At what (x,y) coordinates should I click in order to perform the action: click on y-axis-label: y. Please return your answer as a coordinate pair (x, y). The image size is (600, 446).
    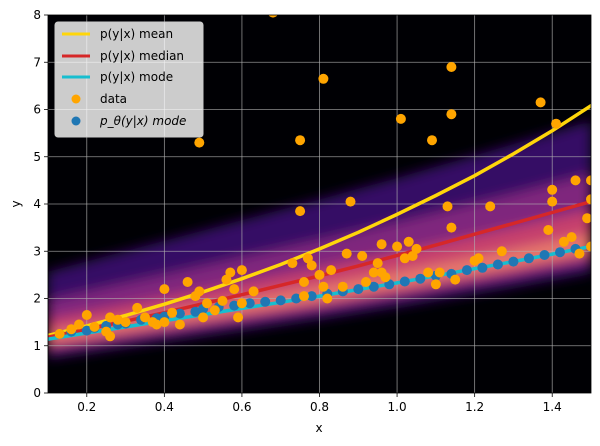
    Looking at the image, I should click on (16, 203).